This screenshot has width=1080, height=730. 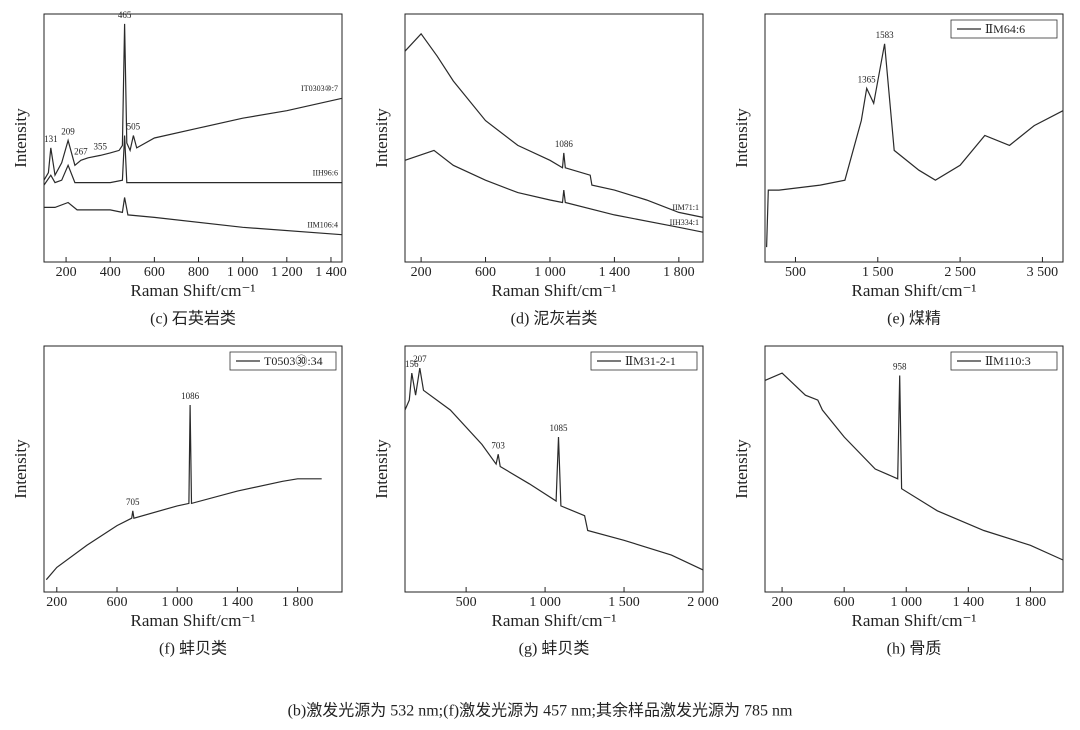 What do you see at coordinates (193, 319) in the screenshot?
I see `panel-caption: (c) 石英岩类` at bounding box center [193, 319].